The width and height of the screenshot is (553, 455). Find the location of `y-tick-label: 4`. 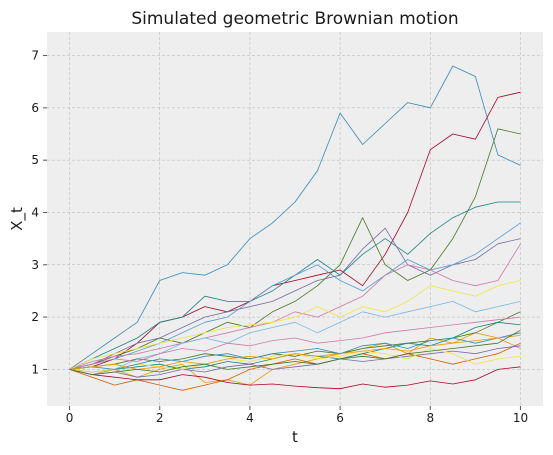

y-tick-label: 4 is located at coordinates (35, 212).